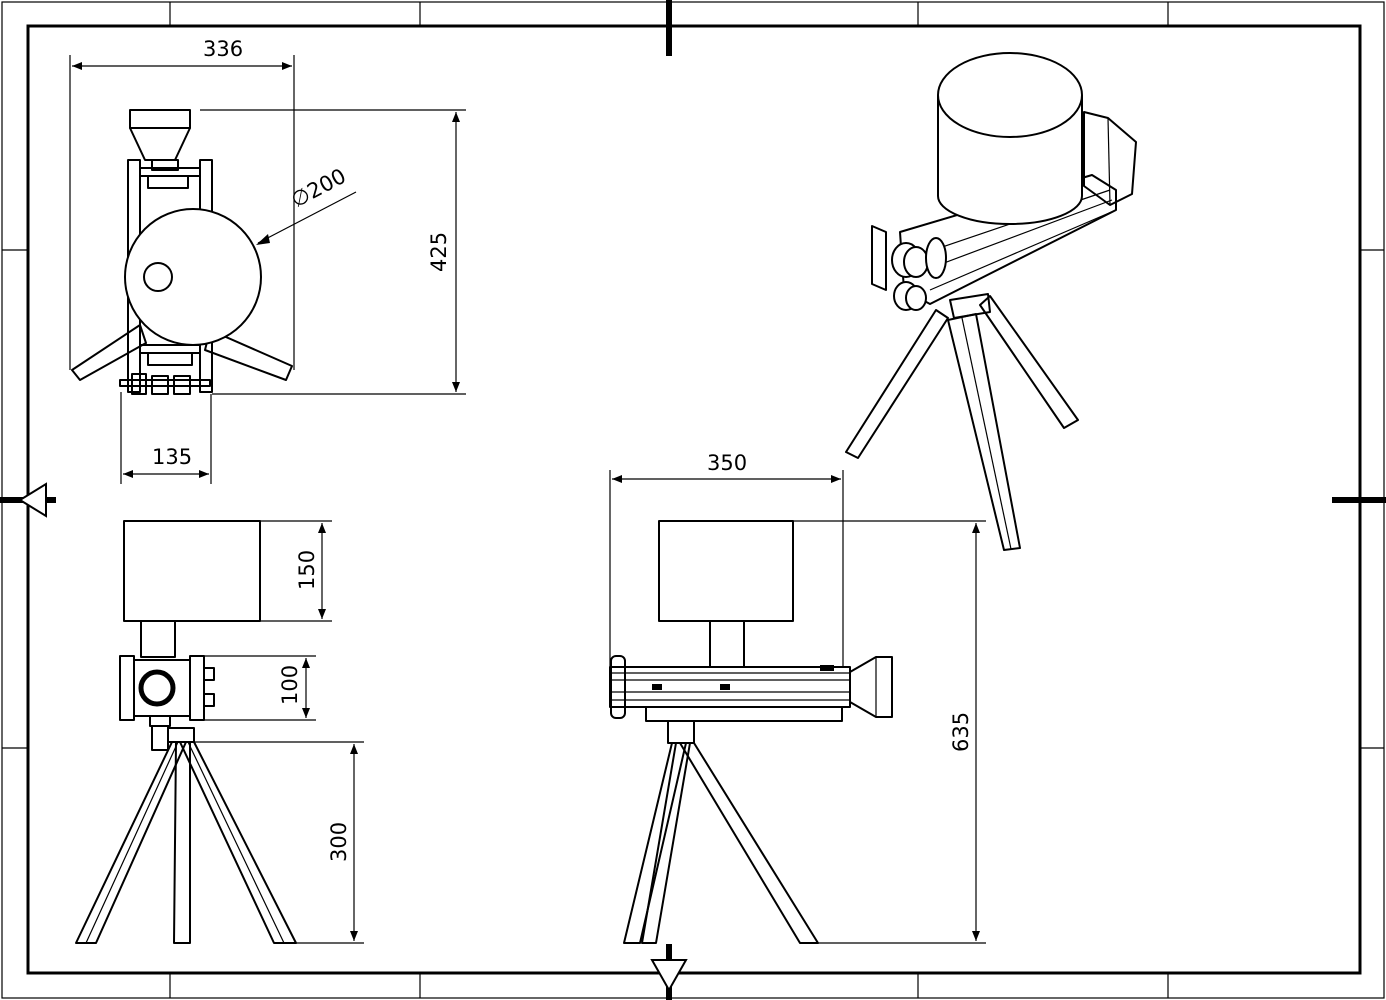 The image size is (1386, 1000). Describe the element at coordinates (727, 463) in the screenshot. I see `dim-front-width: 350` at that location.